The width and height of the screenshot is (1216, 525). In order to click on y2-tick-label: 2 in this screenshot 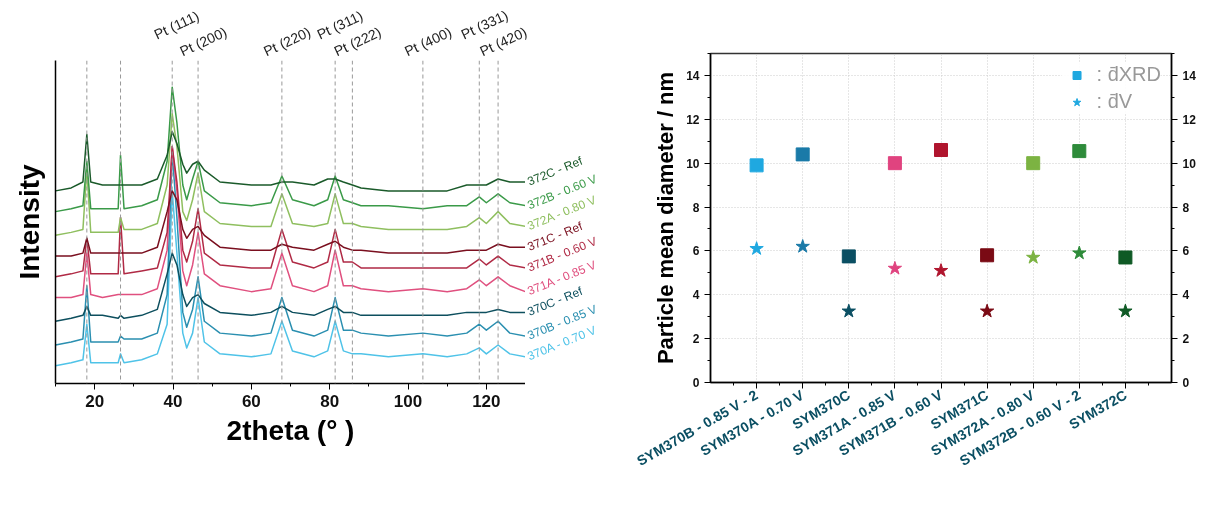, I will do `click(1186, 339)`.